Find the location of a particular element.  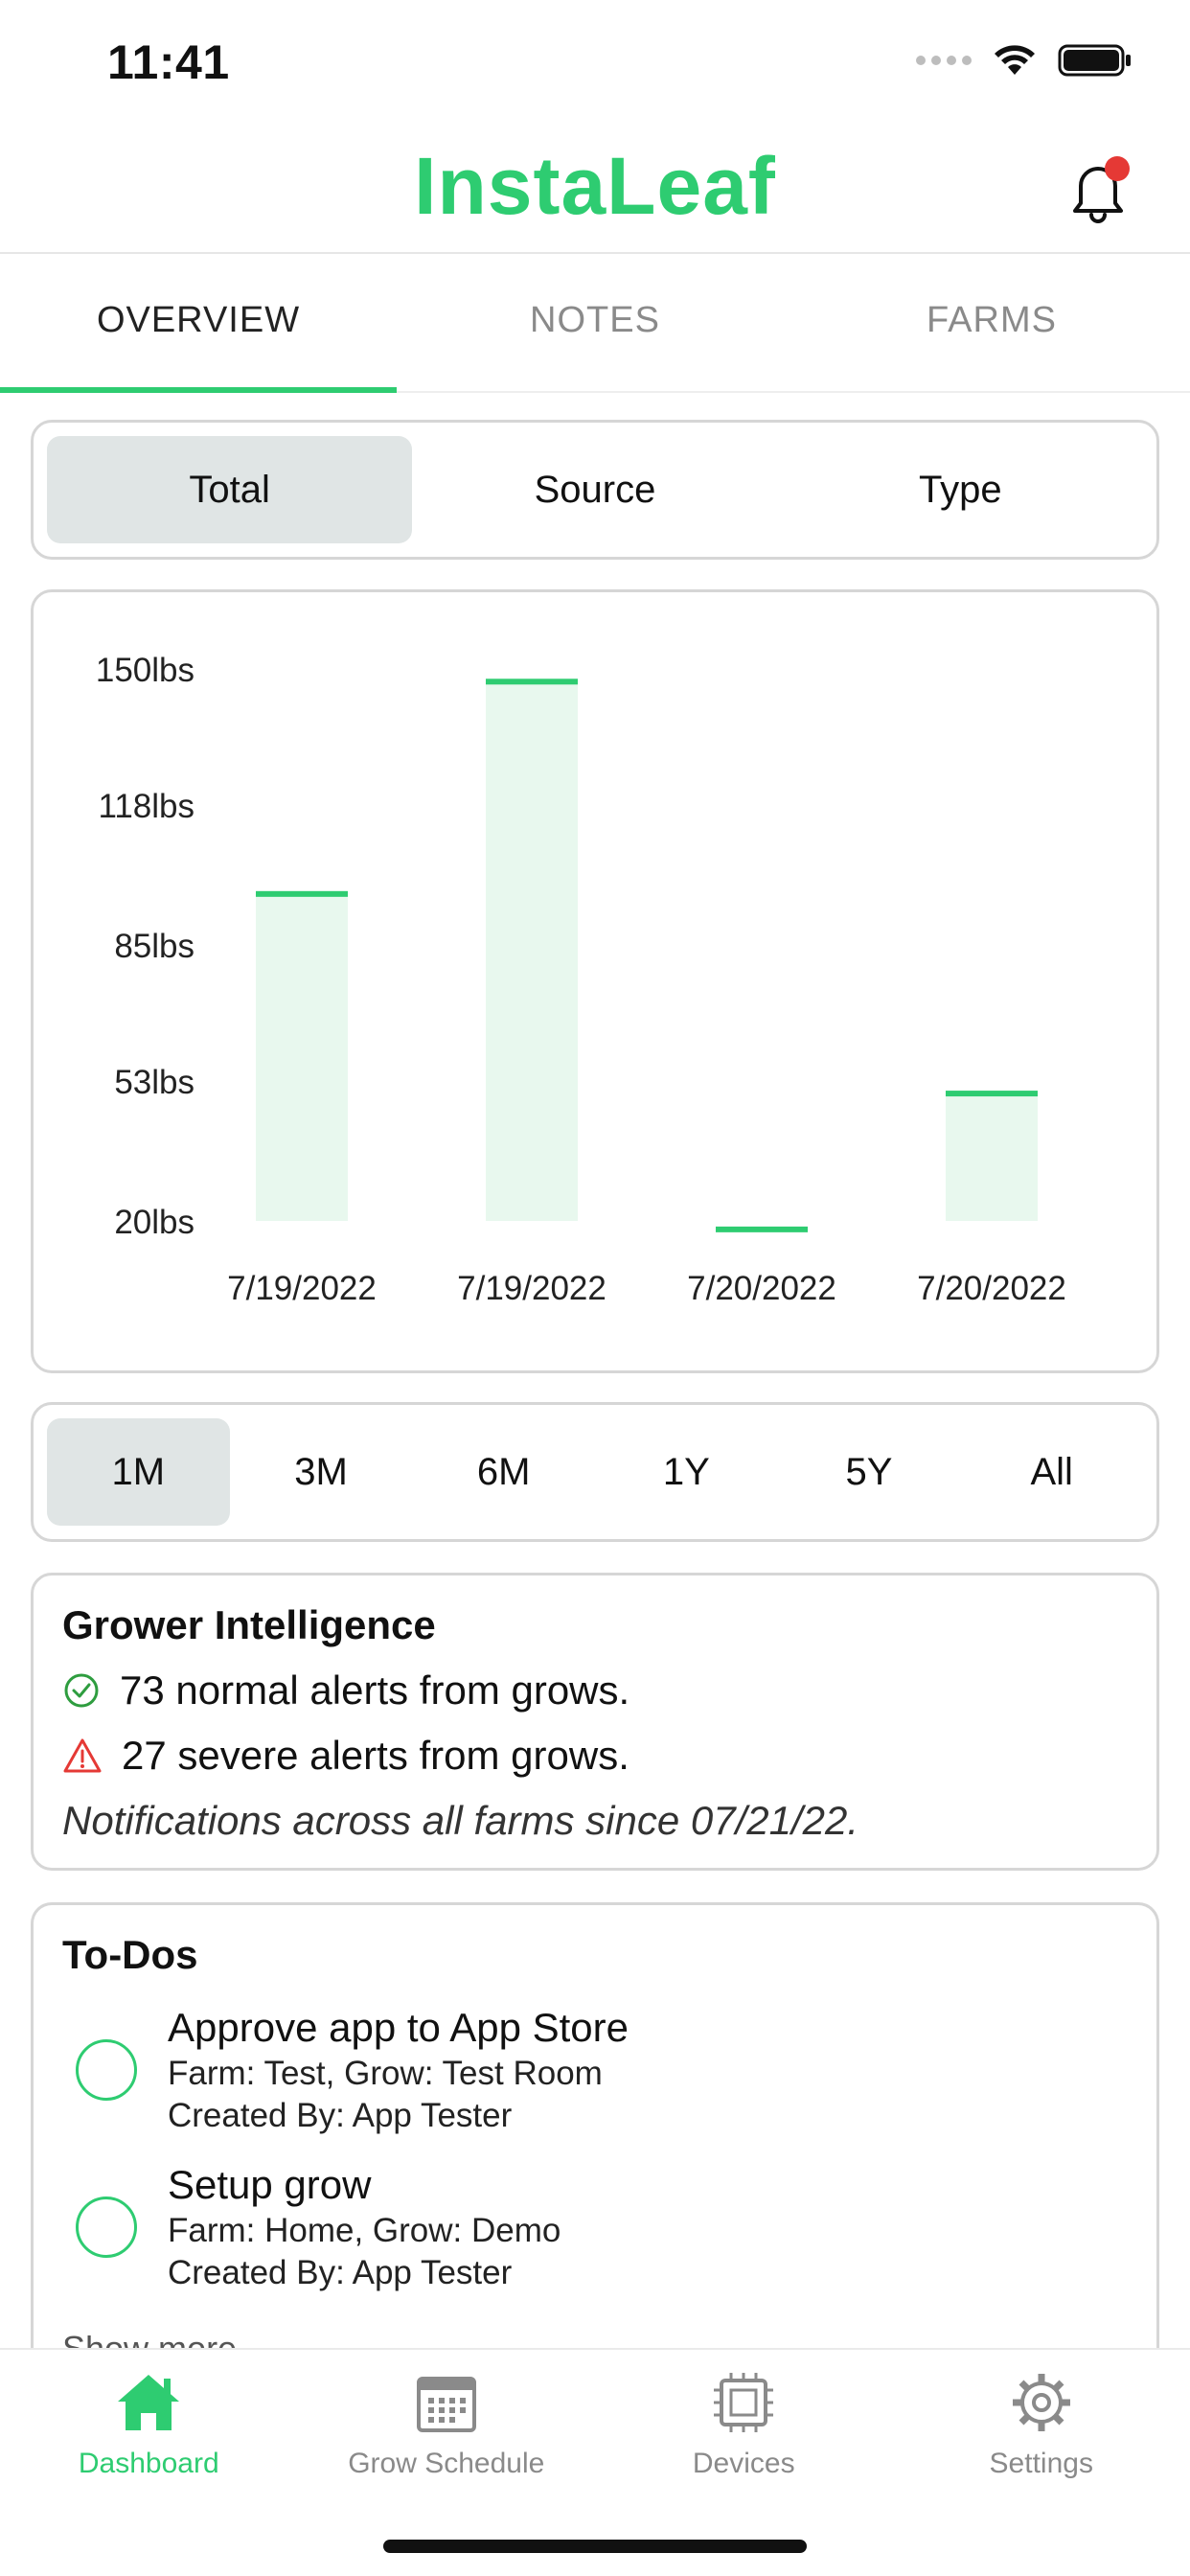

severe-alerts-row: 27 severe alerts from grows. is located at coordinates (595, 1756).